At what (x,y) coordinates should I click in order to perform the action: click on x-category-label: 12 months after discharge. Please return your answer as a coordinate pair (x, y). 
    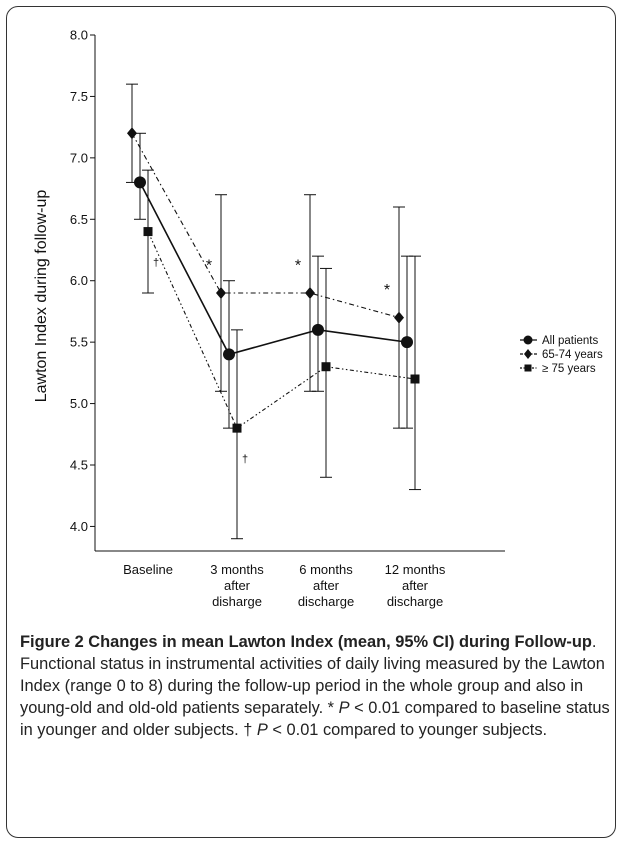
    Looking at the image, I should click on (415, 585).